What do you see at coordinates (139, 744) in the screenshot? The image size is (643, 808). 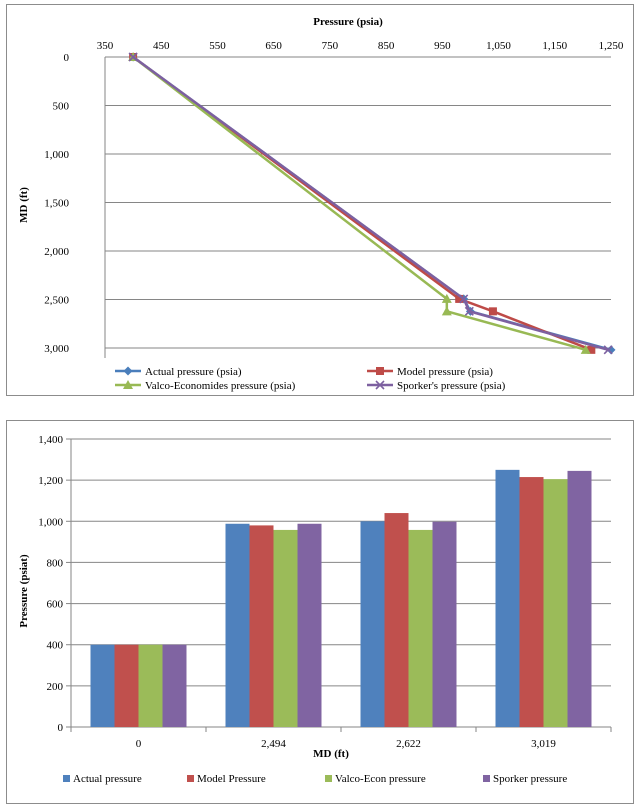 I see `x-tick-label: 0` at bounding box center [139, 744].